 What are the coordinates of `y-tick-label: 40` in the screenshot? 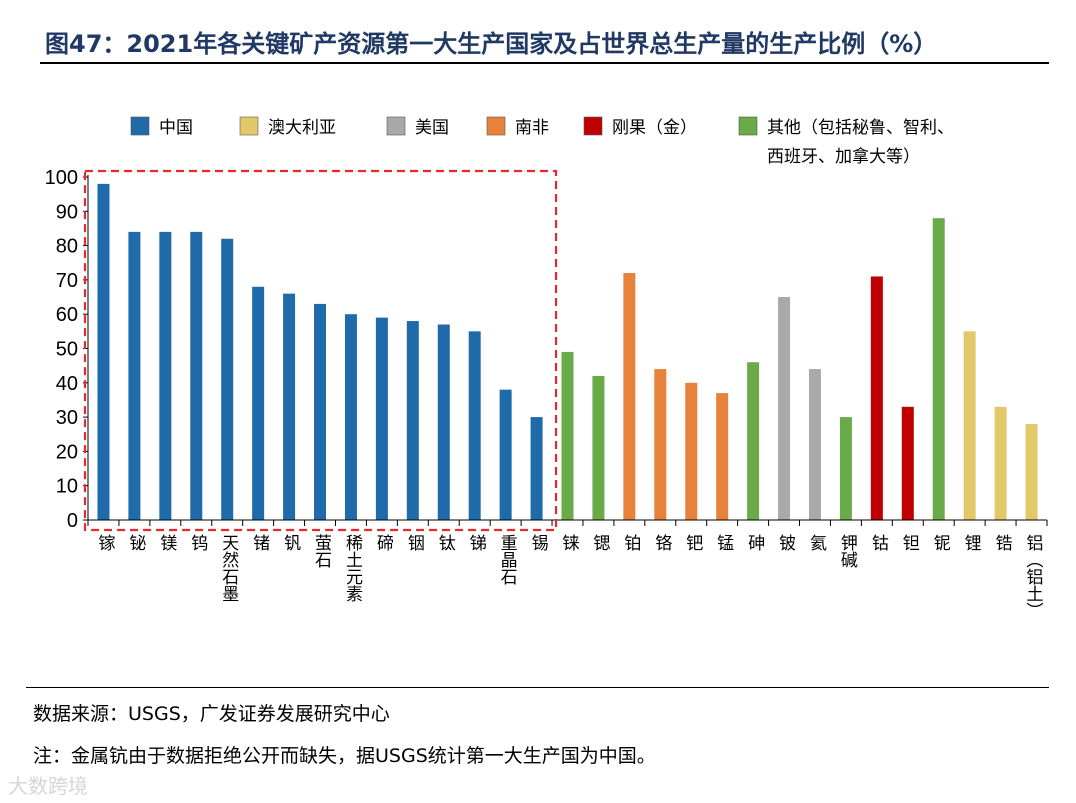 It's located at (67, 384).